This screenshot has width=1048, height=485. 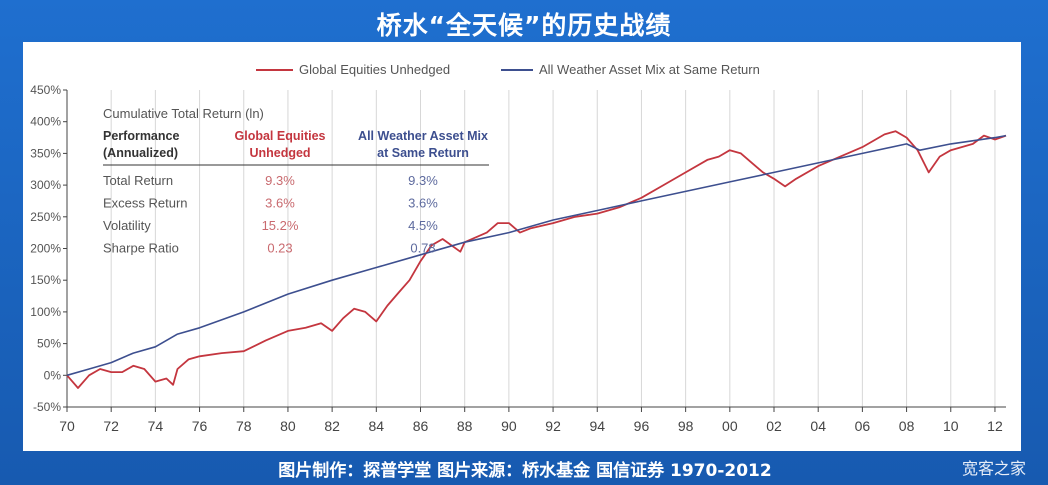 I want to click on table-cell: Sharpe Ratio, so click(x=141, y=248).